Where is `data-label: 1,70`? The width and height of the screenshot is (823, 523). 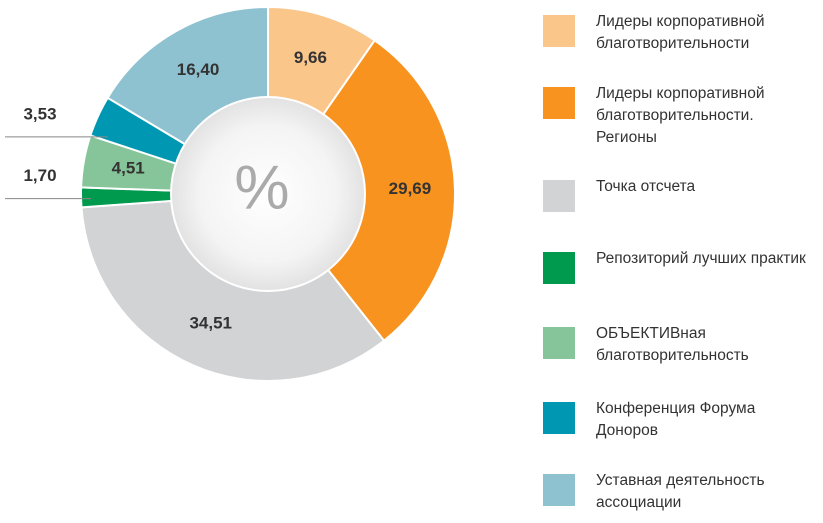
data-label: 1,70 is located at coordinates (39, 175).